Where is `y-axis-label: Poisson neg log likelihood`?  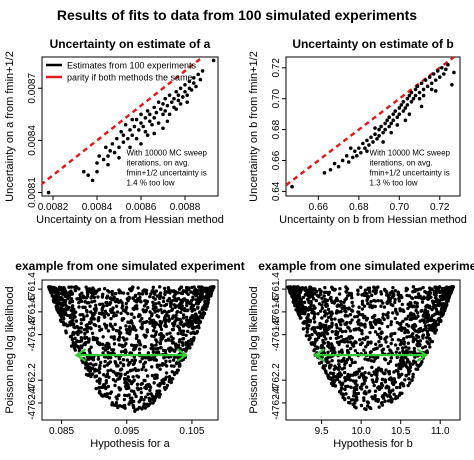
y-axis-label: Poisson neg log likelihood is located at coordinates (10, 349).